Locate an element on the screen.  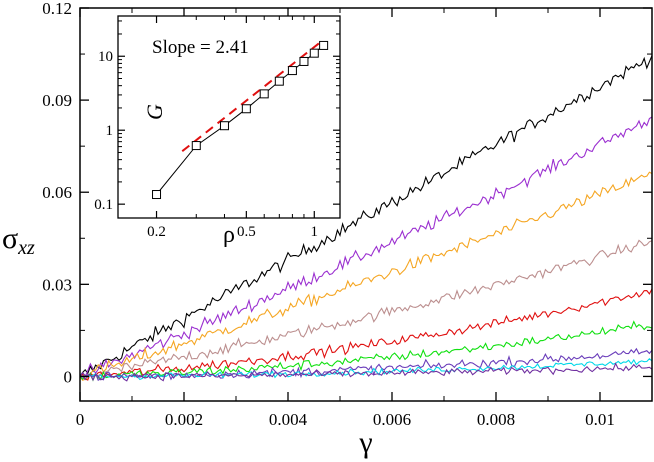
series-line-violet is located at coordinates (366, 364).